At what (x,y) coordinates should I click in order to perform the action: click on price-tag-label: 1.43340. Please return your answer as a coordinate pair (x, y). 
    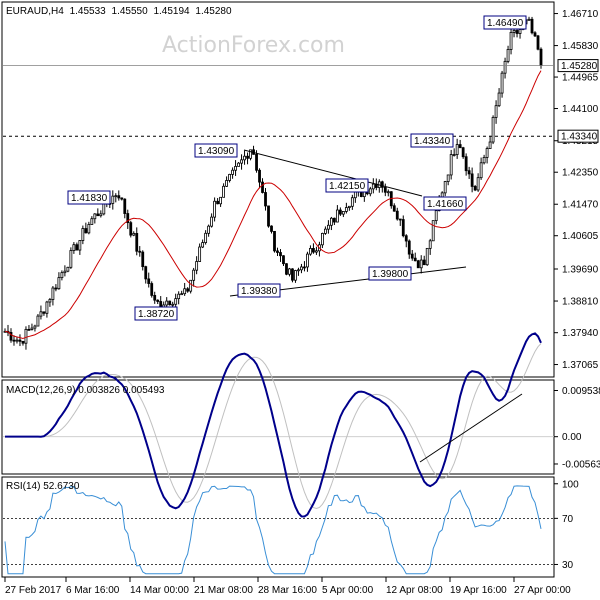
    Looking at the image, I should click on (579, 137).